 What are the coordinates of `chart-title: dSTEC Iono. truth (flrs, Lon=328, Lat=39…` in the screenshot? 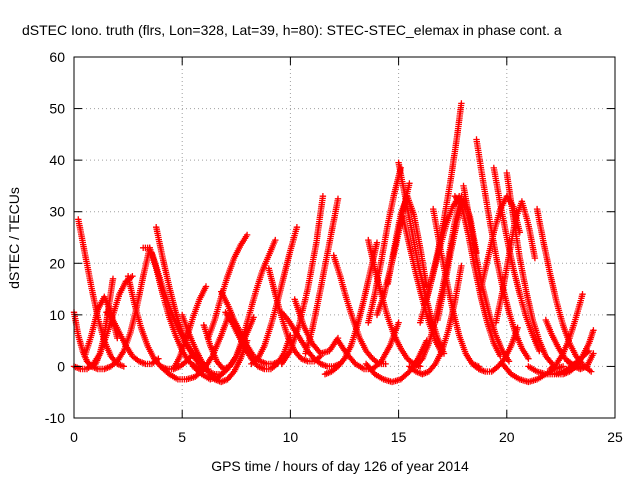 It's located at (292, 30).